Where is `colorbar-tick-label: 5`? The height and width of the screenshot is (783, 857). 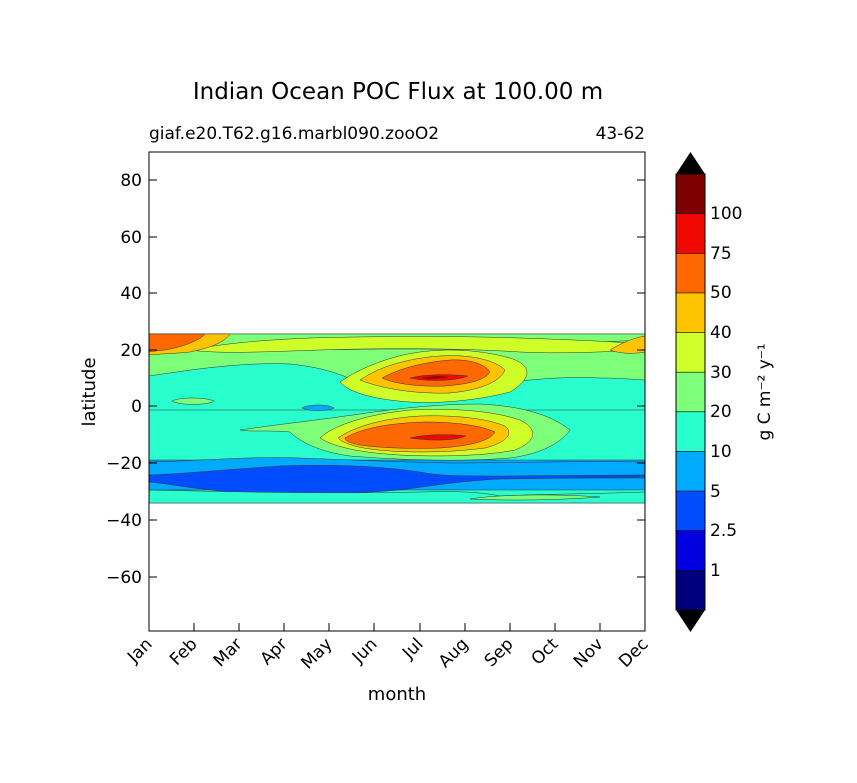 colorbar-tick-label: 5 is located at coordinates (715, 492).